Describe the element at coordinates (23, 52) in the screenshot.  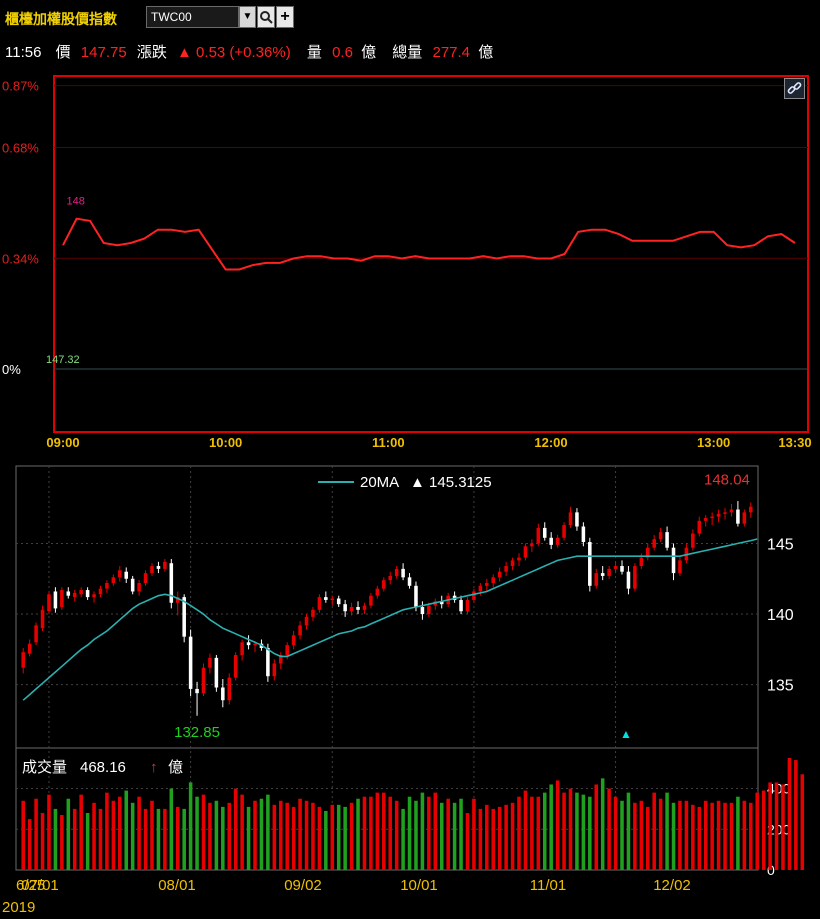
I see `quote-time: 11:56` at that location.